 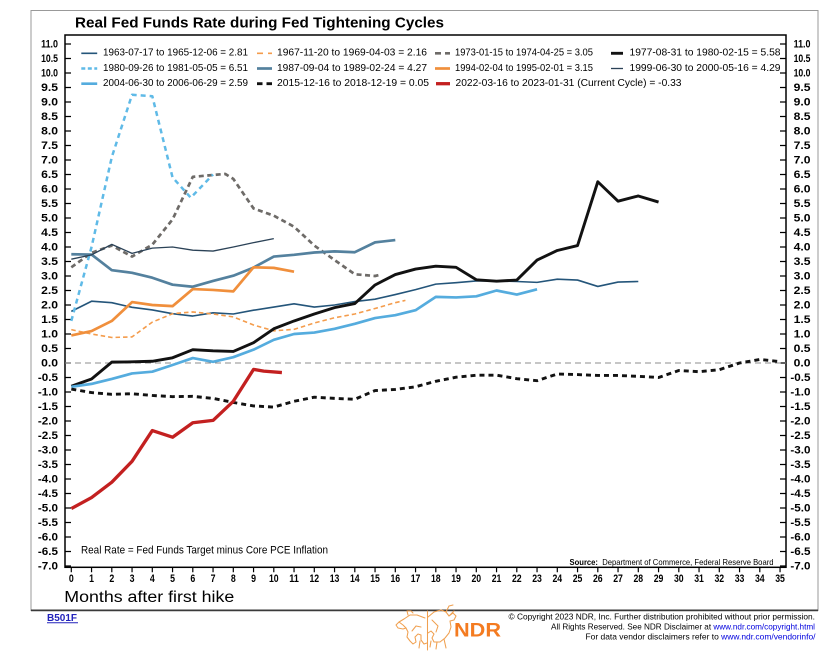 I want to click on svg-text: 2, so click(x=111, y=579).